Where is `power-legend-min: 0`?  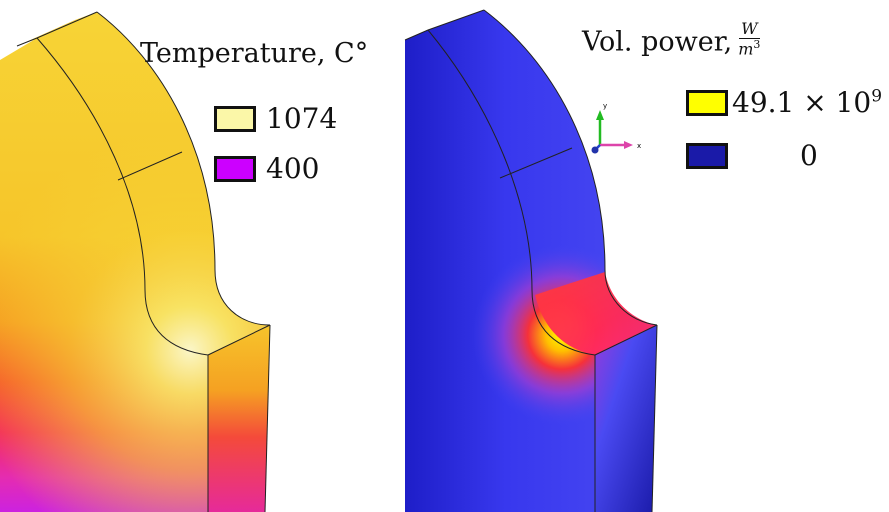 power-legend-min: 0 is located at coordinates (752, 155).